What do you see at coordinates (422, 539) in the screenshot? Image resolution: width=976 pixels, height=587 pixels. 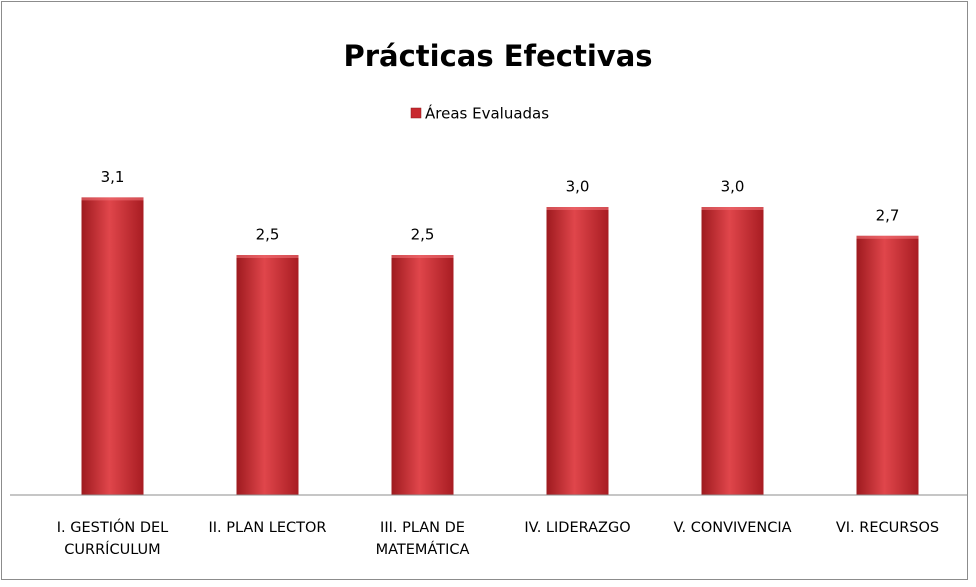 I see `x-tick-label: III. PLAN DE MATEMÁTICA` at bounding box center [422, 539].